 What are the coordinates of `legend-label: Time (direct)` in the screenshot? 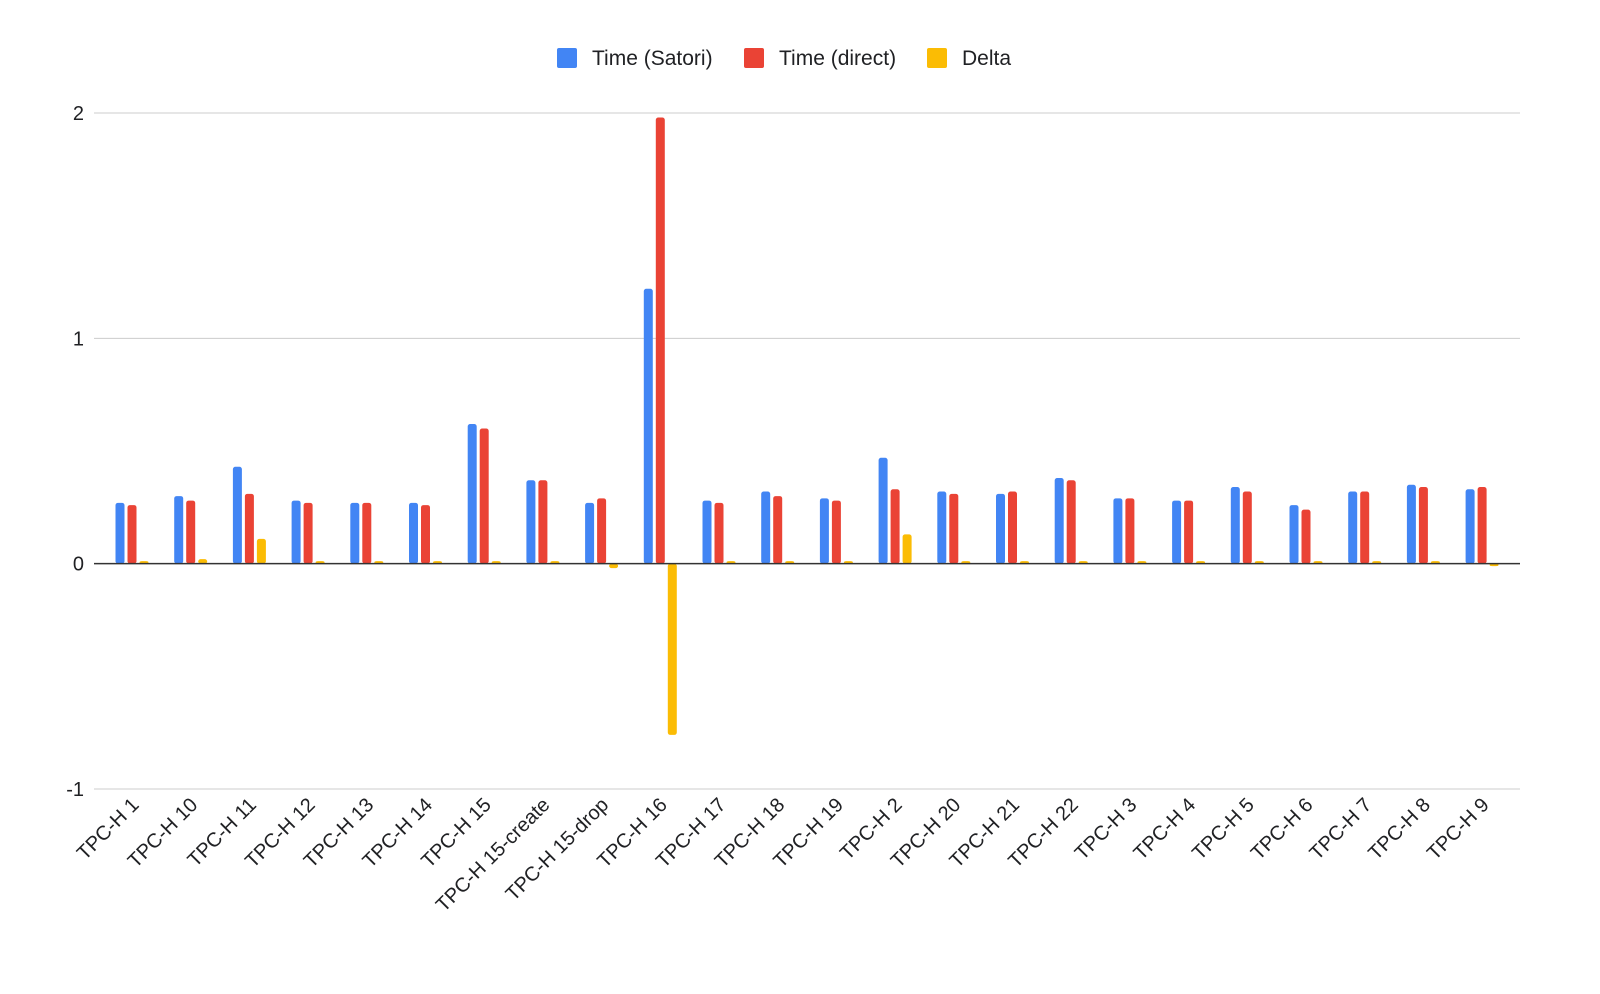 It's located at (837, 58).